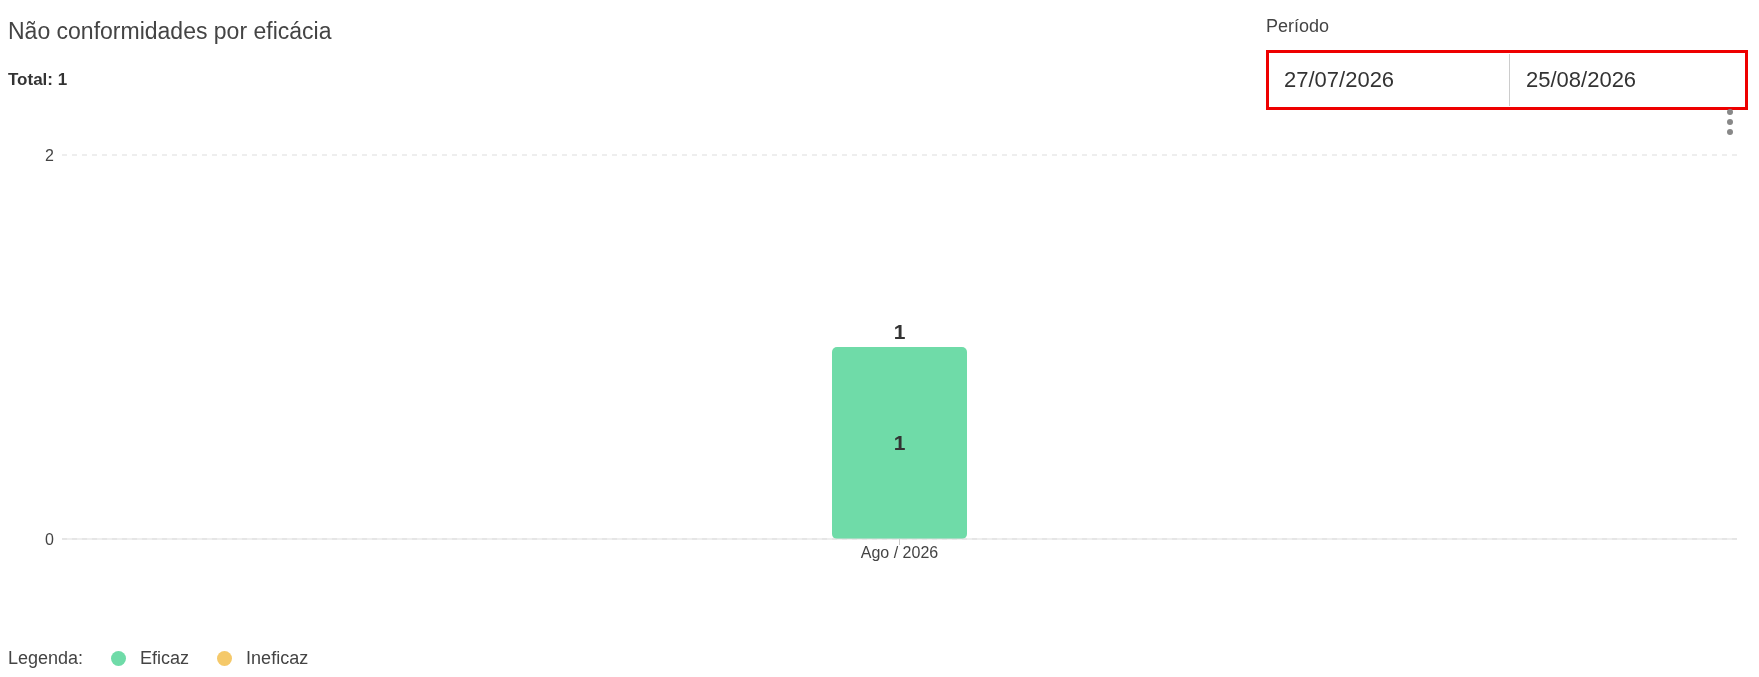 The image size is (1759, 677). What do you see at coordinates (50, 539) in the screenshot?
I see `y-tick-label: 0` at bounding box center [50, 539].